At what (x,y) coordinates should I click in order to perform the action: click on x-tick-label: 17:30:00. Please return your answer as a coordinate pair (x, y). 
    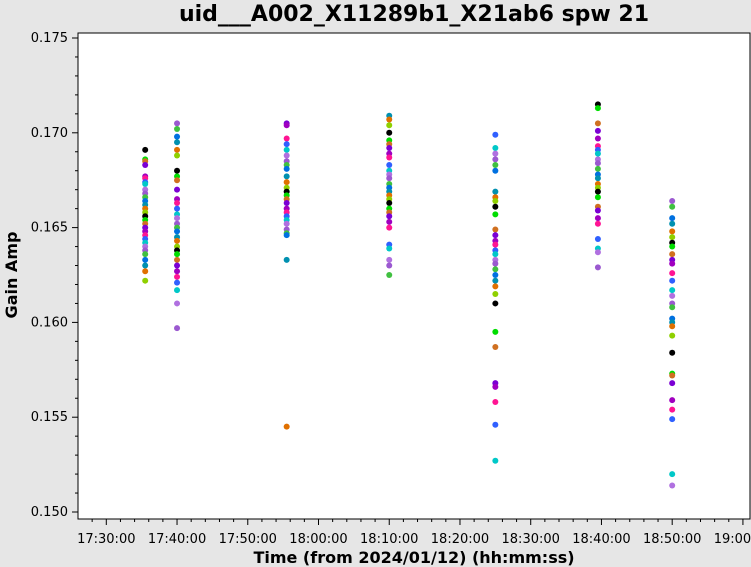
    Looking at the image, I should click on (106, 539).